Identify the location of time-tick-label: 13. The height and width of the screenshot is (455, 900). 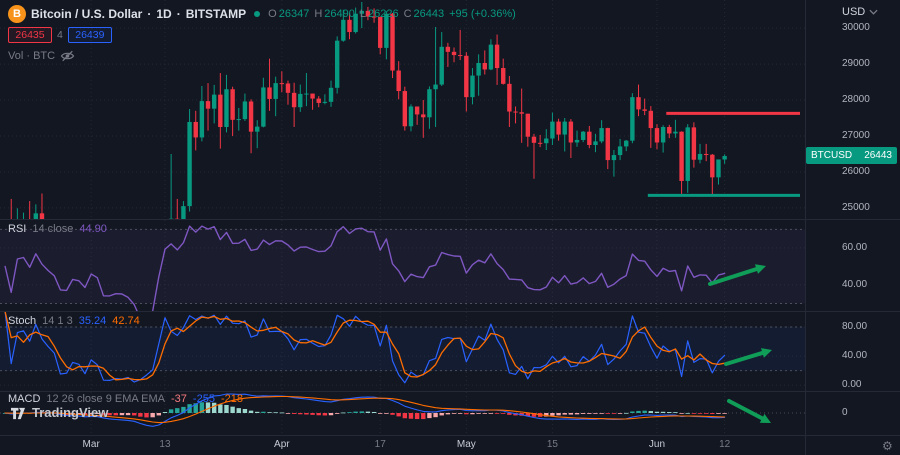
(165, 444).